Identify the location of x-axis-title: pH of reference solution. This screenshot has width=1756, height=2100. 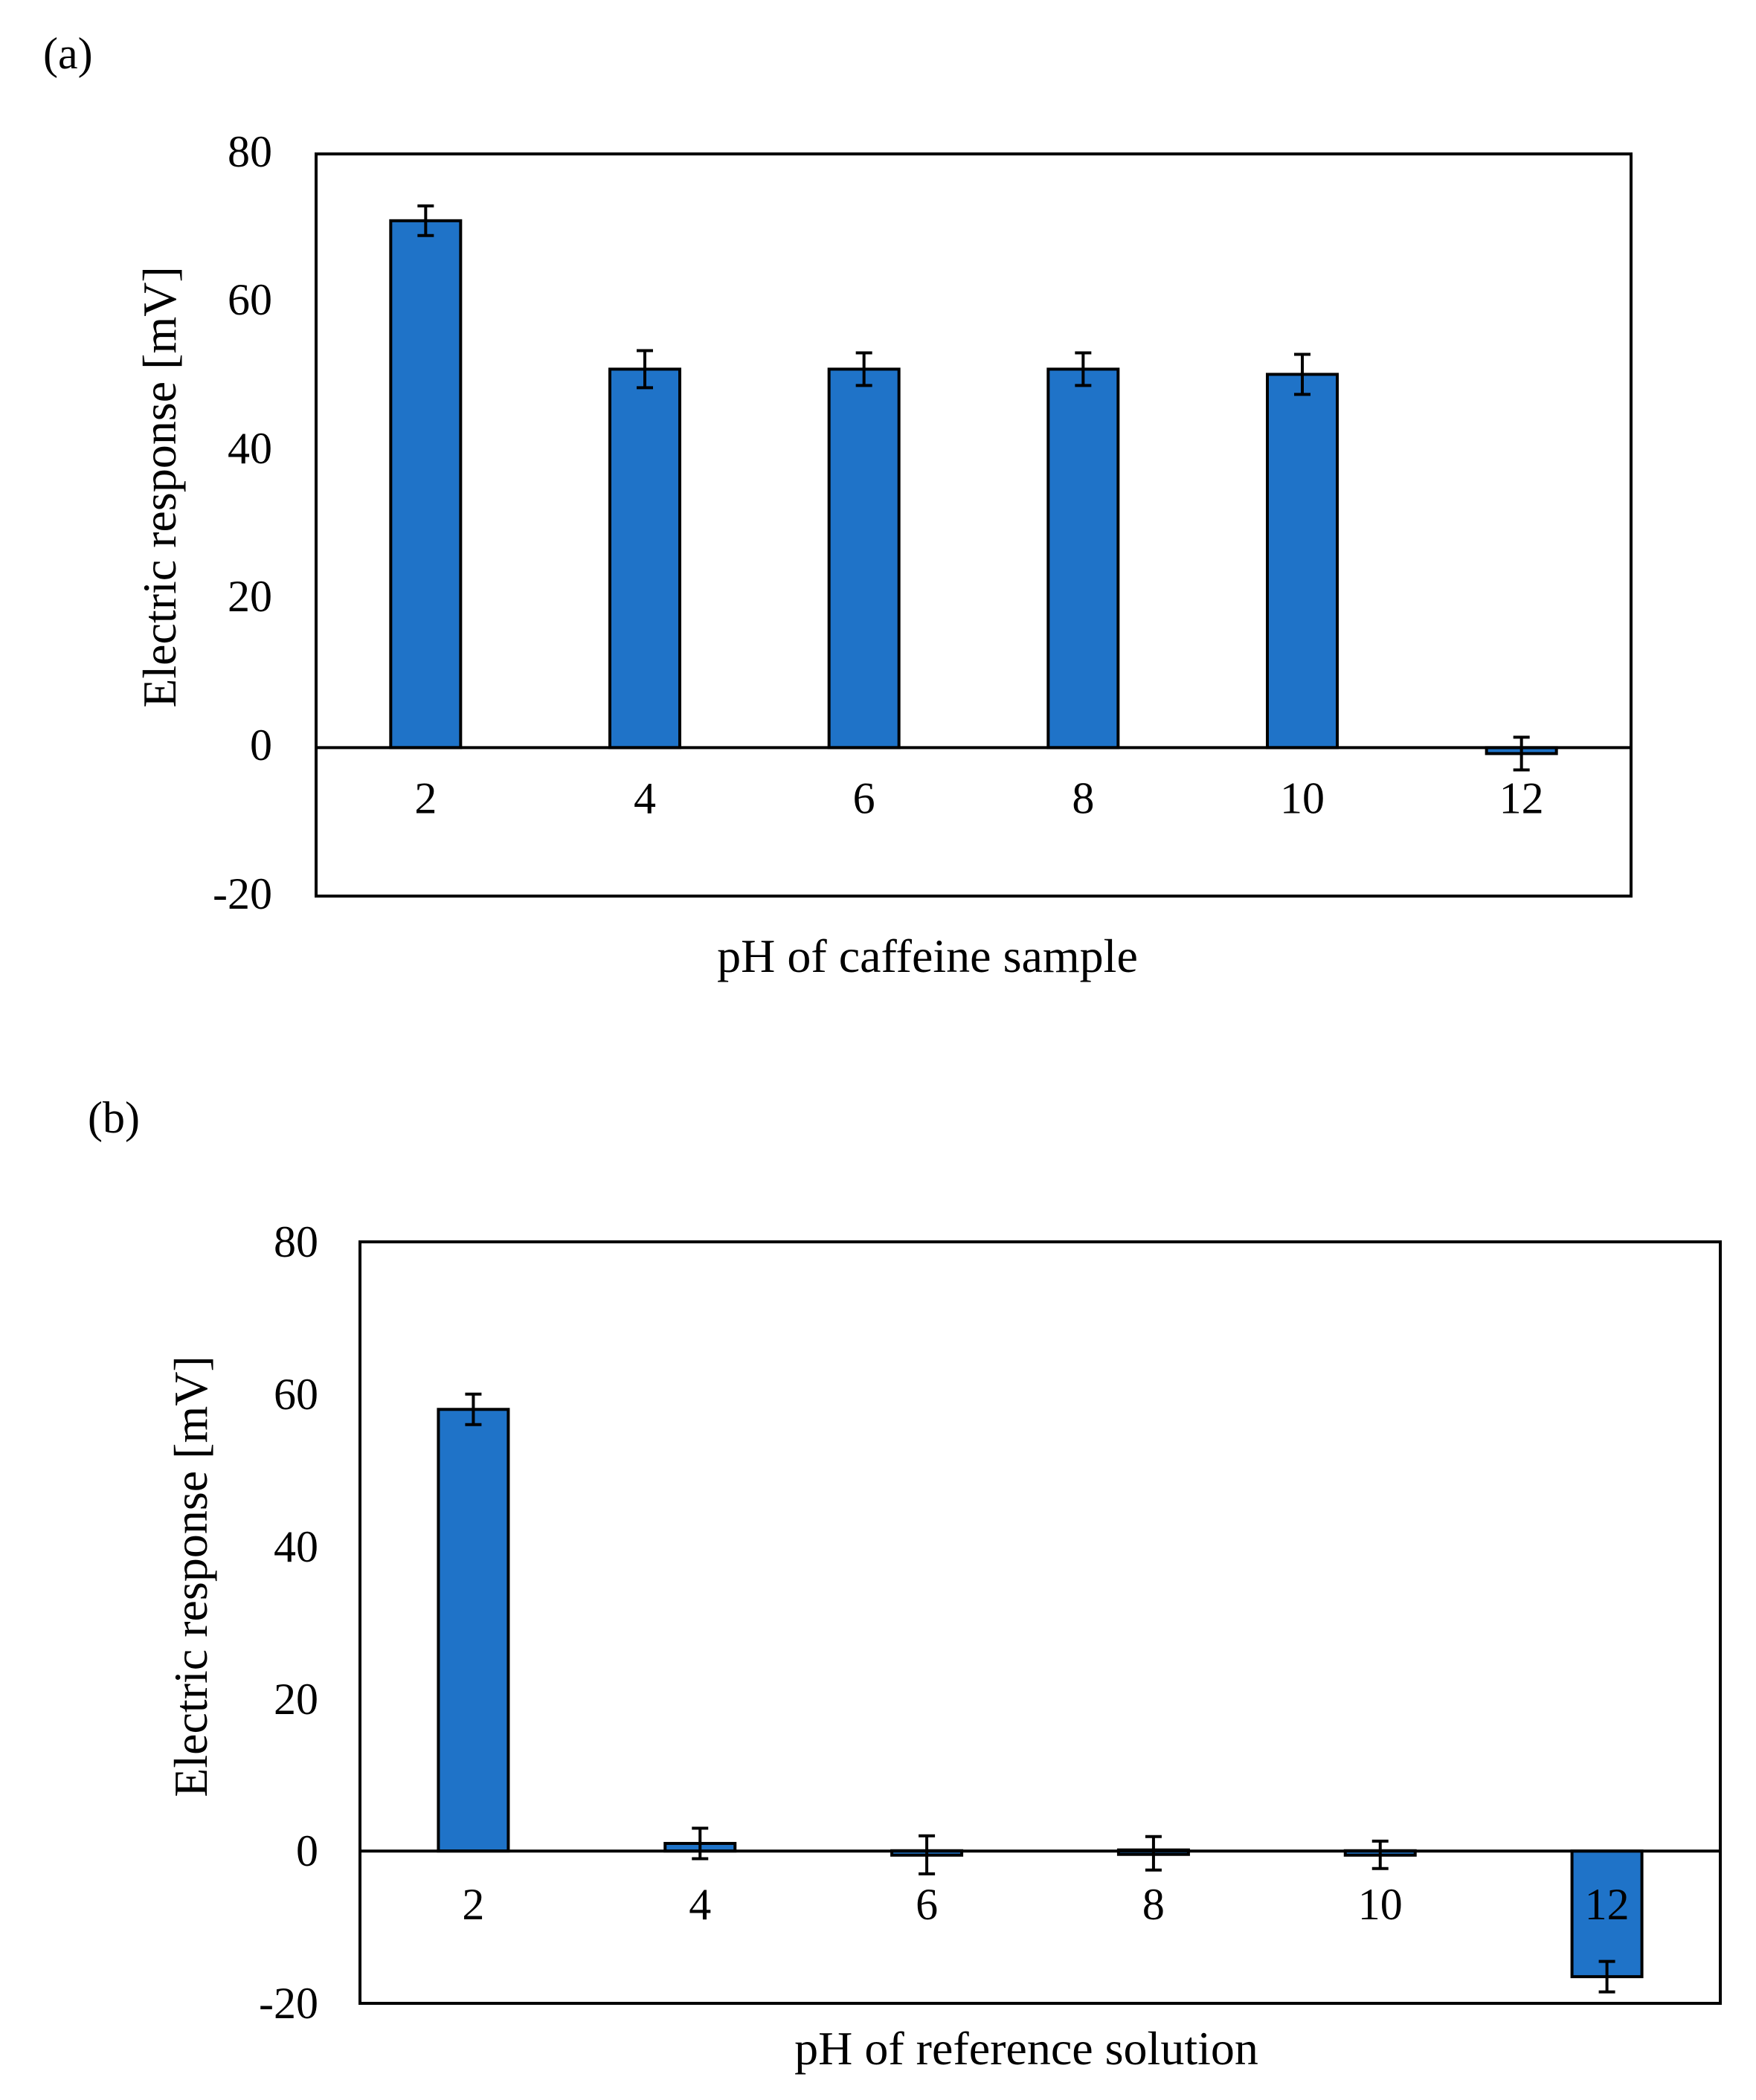
(1026, 2048).